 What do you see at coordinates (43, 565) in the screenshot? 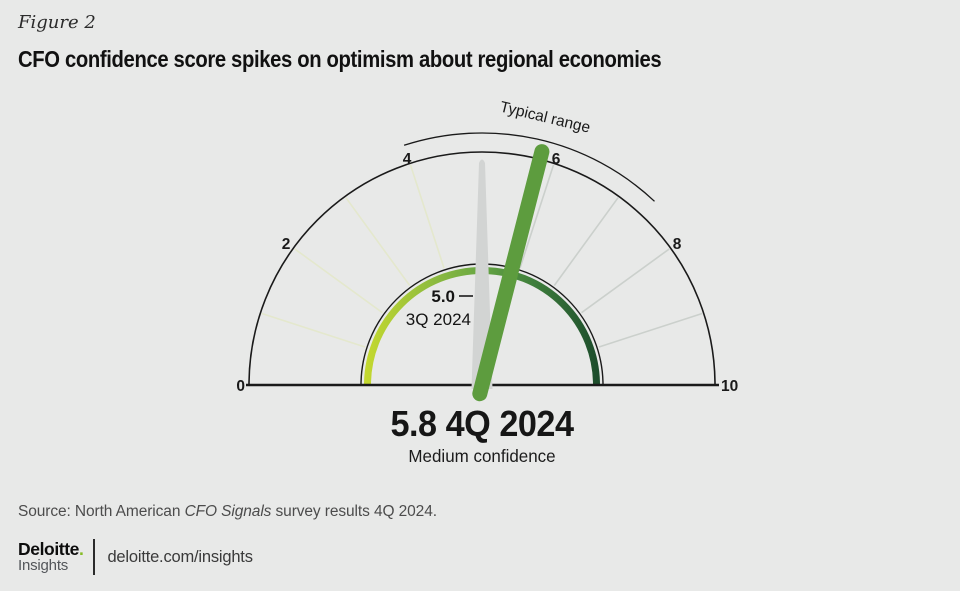
I see `brand-subtitle: Insights` at bounding box center [43, 565].